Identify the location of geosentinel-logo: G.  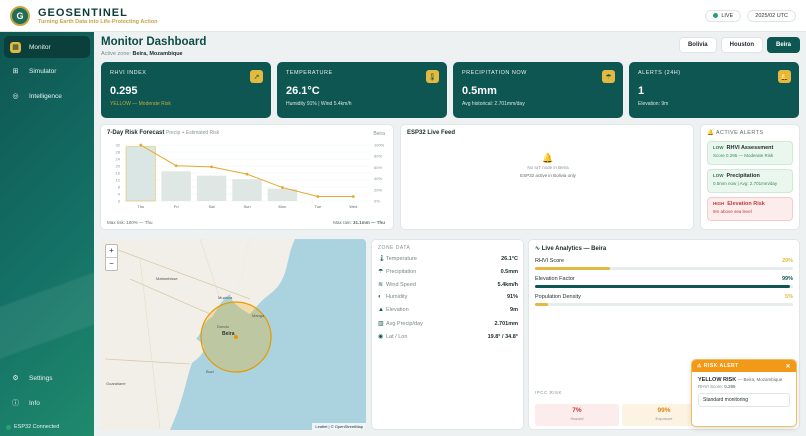
(20, 15).